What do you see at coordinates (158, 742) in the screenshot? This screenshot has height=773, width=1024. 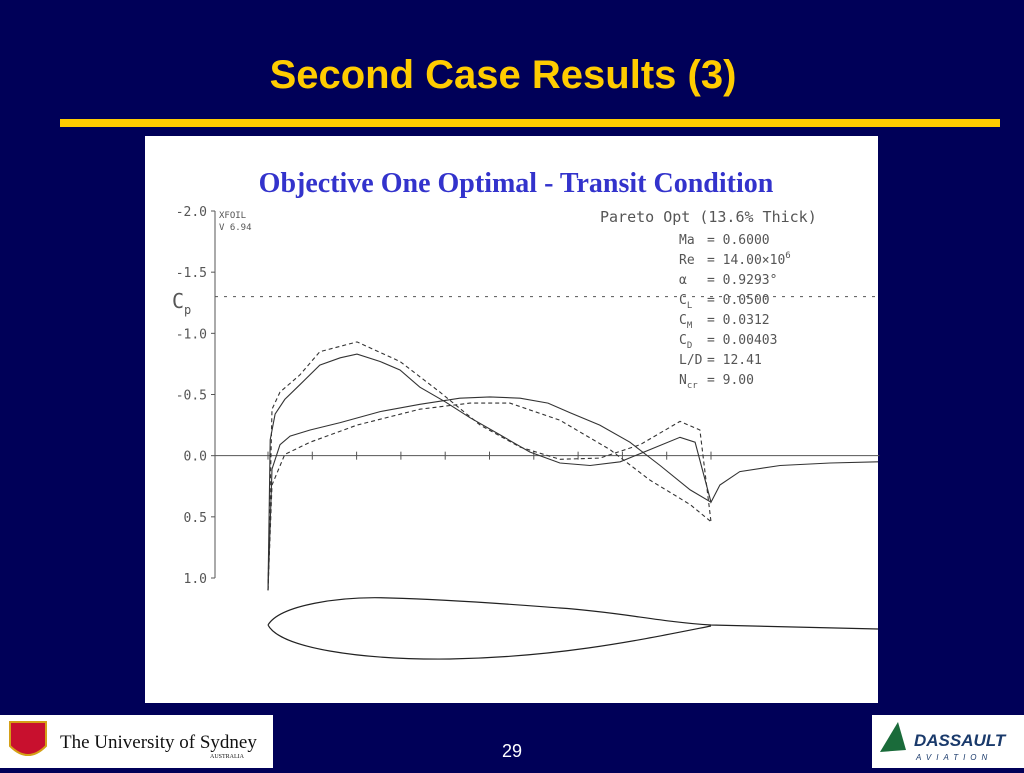 I see `university-name: The University of Sydney` at bounding box center [158, 742].